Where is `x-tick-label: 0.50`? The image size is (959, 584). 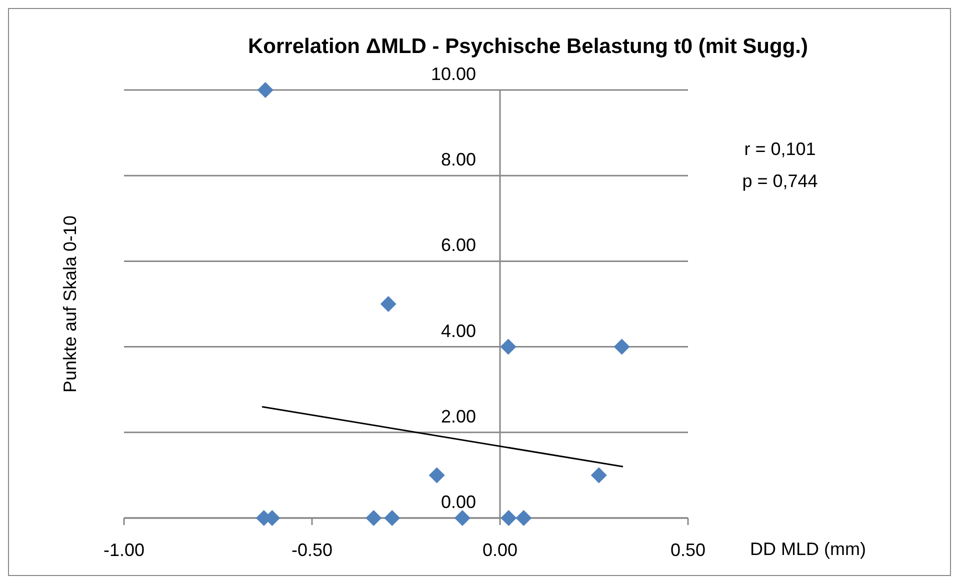 x-tick-label: 0.50 is located at coordinates (688, 550).